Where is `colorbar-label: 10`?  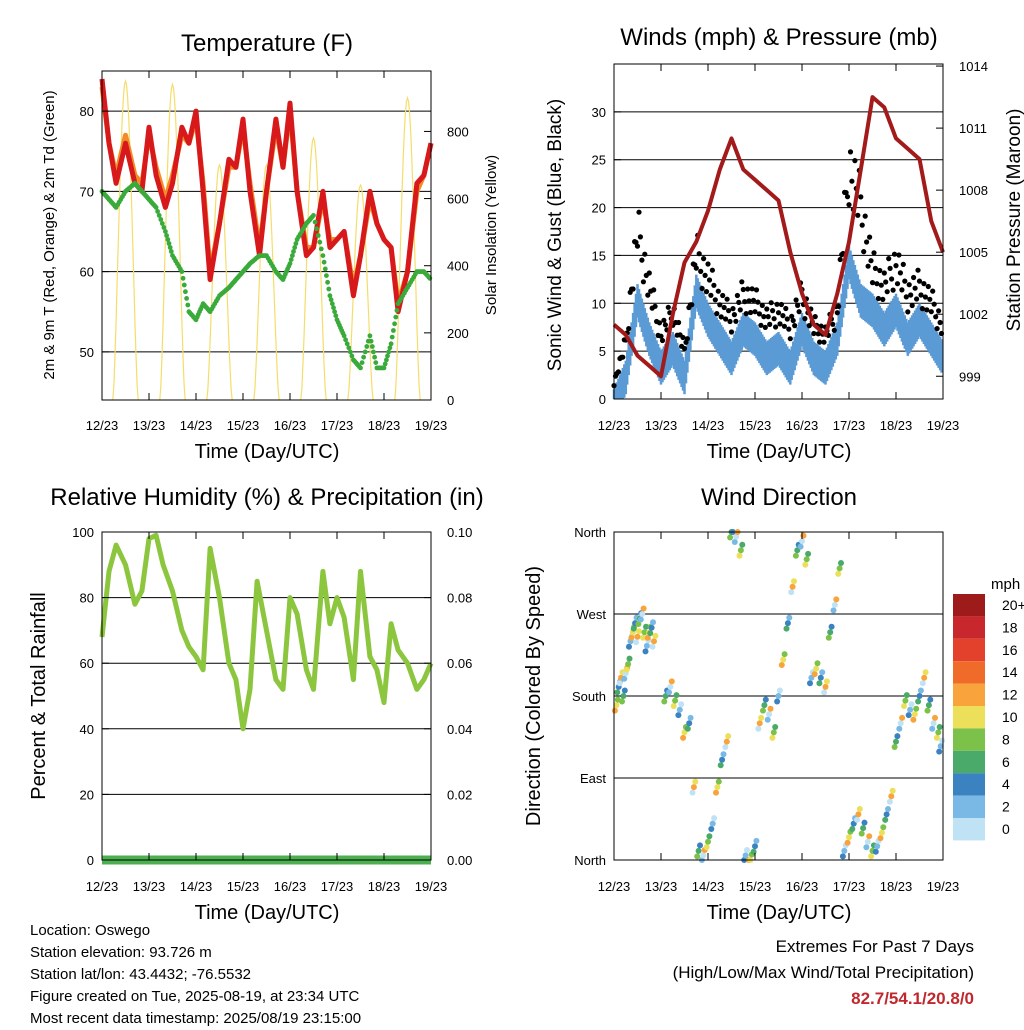
colorbar-label: 10 is located at coordinates (1010, 717).